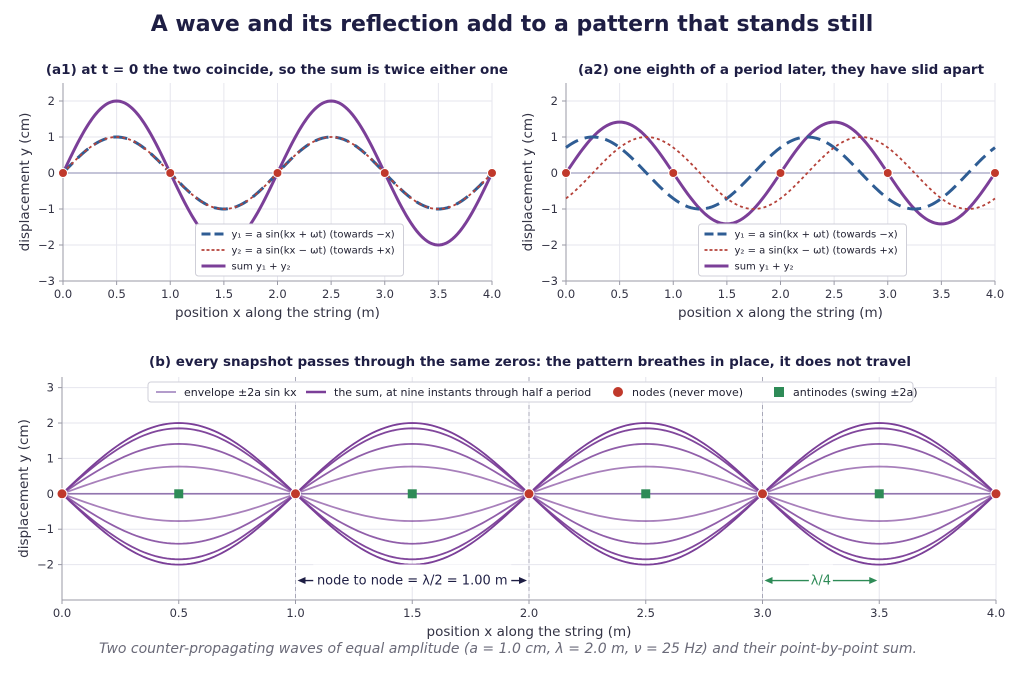 The width and height of the screenshot is (1024, 677). What do you see at coordinates (779, 392) in the screenshot?
I see `legend-antinode-swatch` at bounding box center [779, 392].